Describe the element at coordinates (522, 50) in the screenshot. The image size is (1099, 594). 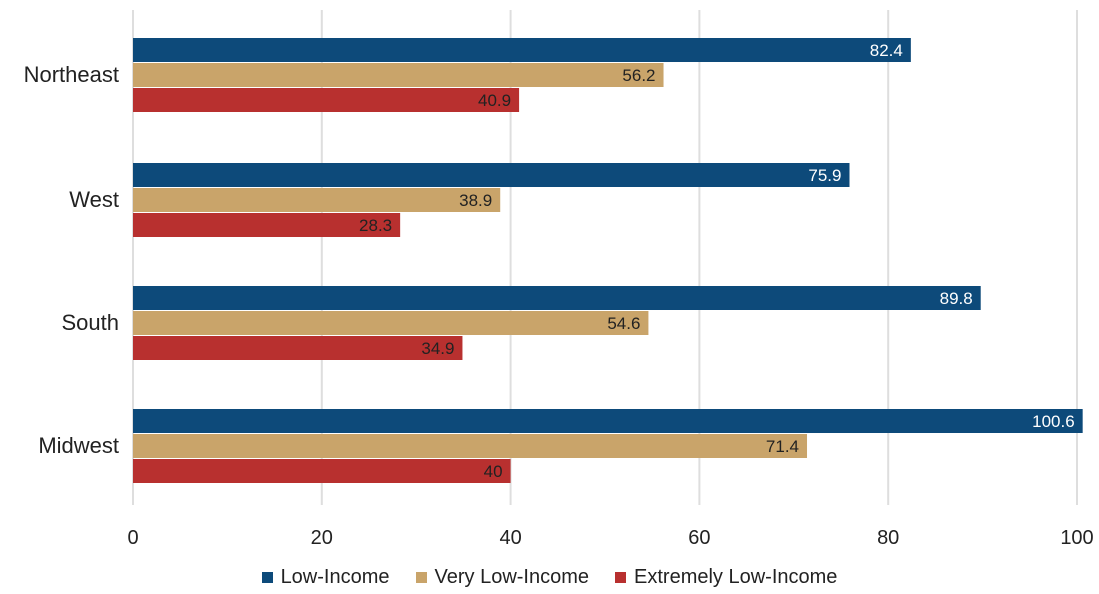
I see `bar-northeast-low-income` at that location.